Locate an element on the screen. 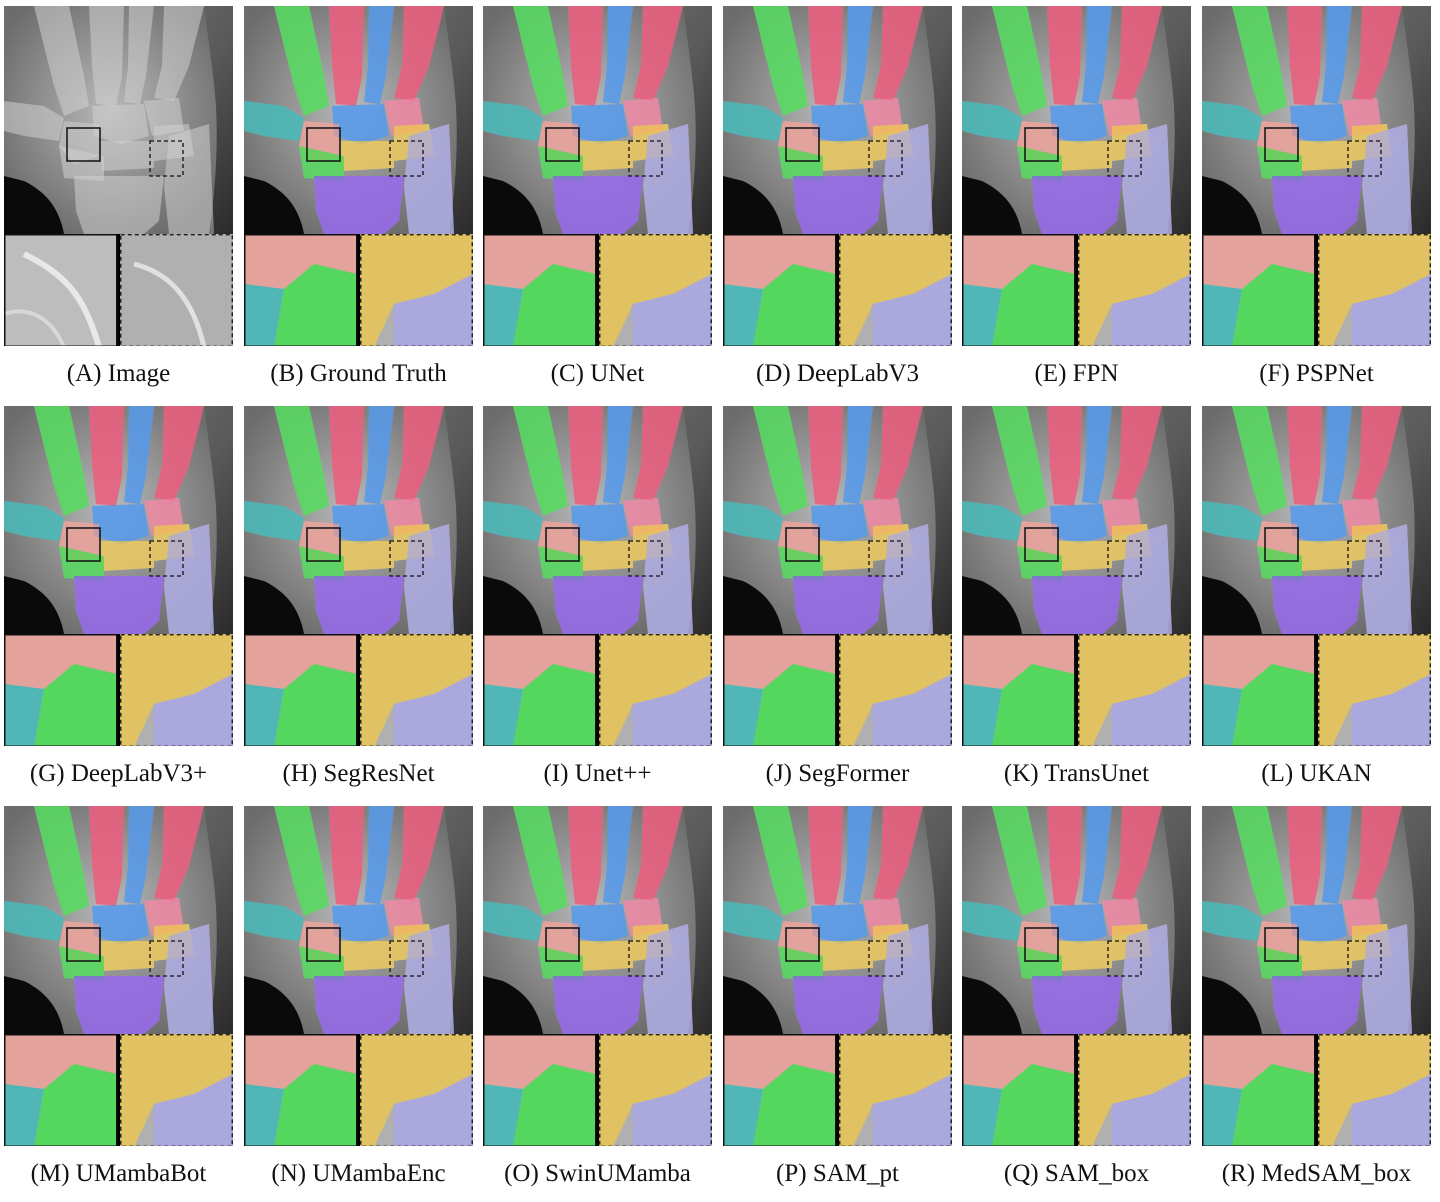 The height and width of the screenshot is (1202, 1440). panel-caption: (M) UMambaBot is located at coordinates (118, 1173).